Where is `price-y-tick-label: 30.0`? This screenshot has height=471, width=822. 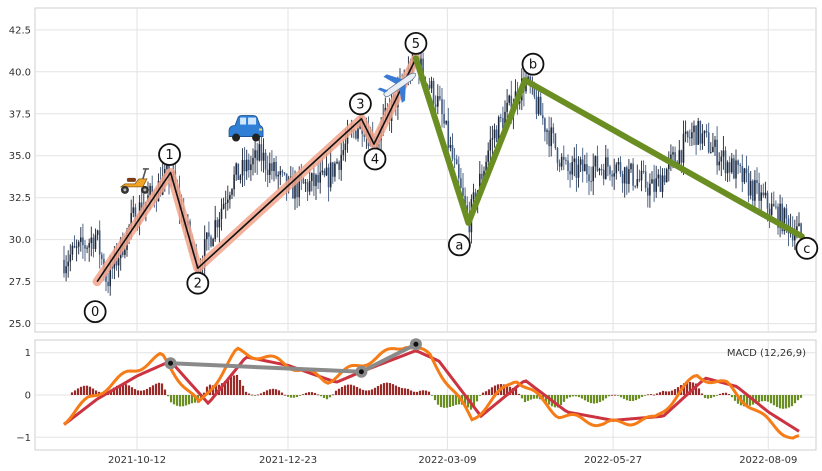
price-y-tick-label: 30.0 is located at coordinates (20, 240).